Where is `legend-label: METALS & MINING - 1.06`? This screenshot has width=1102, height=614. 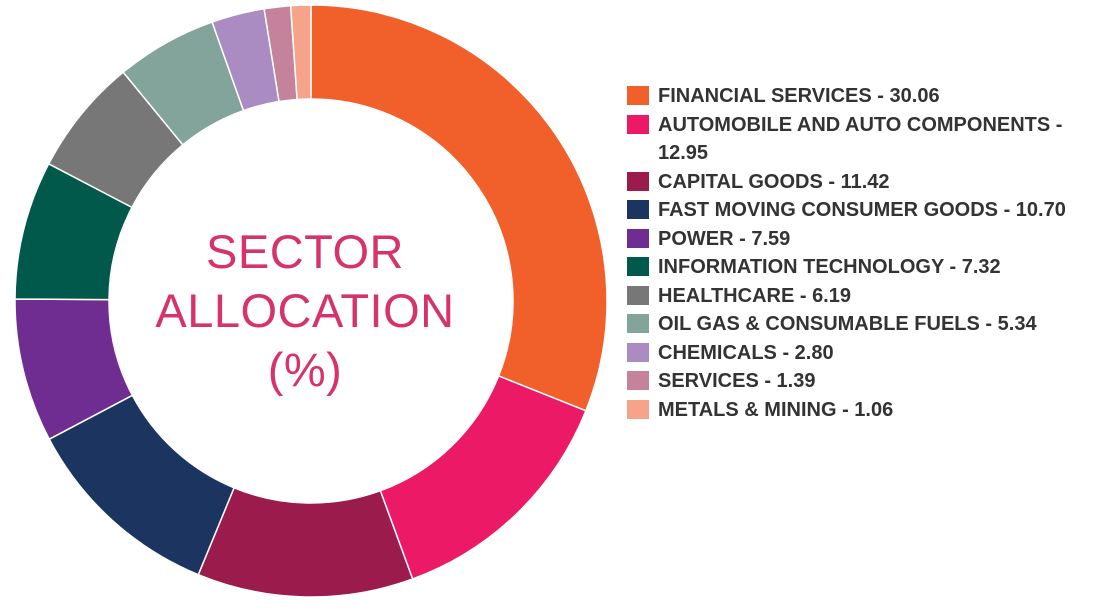
legend-label: METALS & MINING - 1.06 is located at coordinates (776, 409).